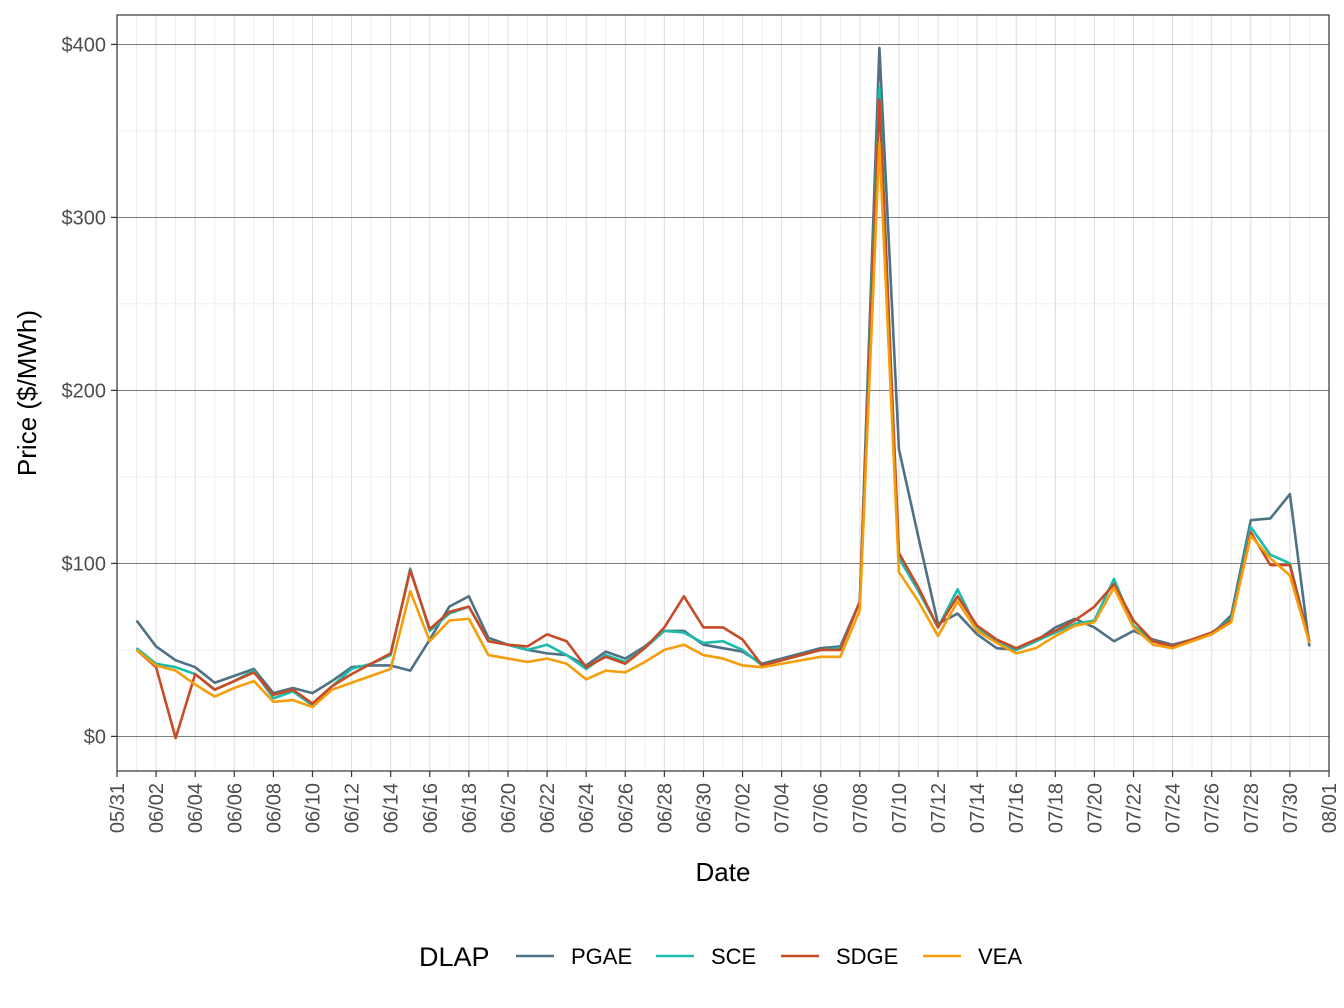 The image size is (1344, 1008). What do you see at coordinates (1095, 808) in the screenshot?
I see `x-tick-label: 07/20` at bounding box center [1095, 808].